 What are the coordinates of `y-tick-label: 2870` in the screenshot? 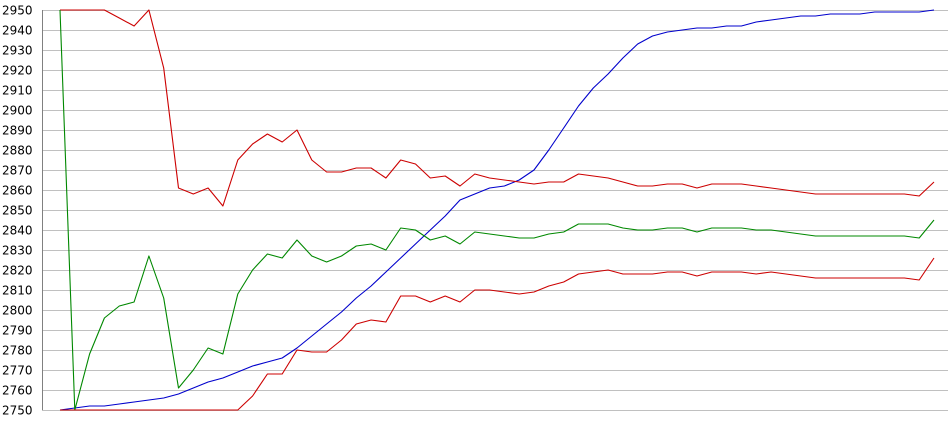 It's located at (17, 171).